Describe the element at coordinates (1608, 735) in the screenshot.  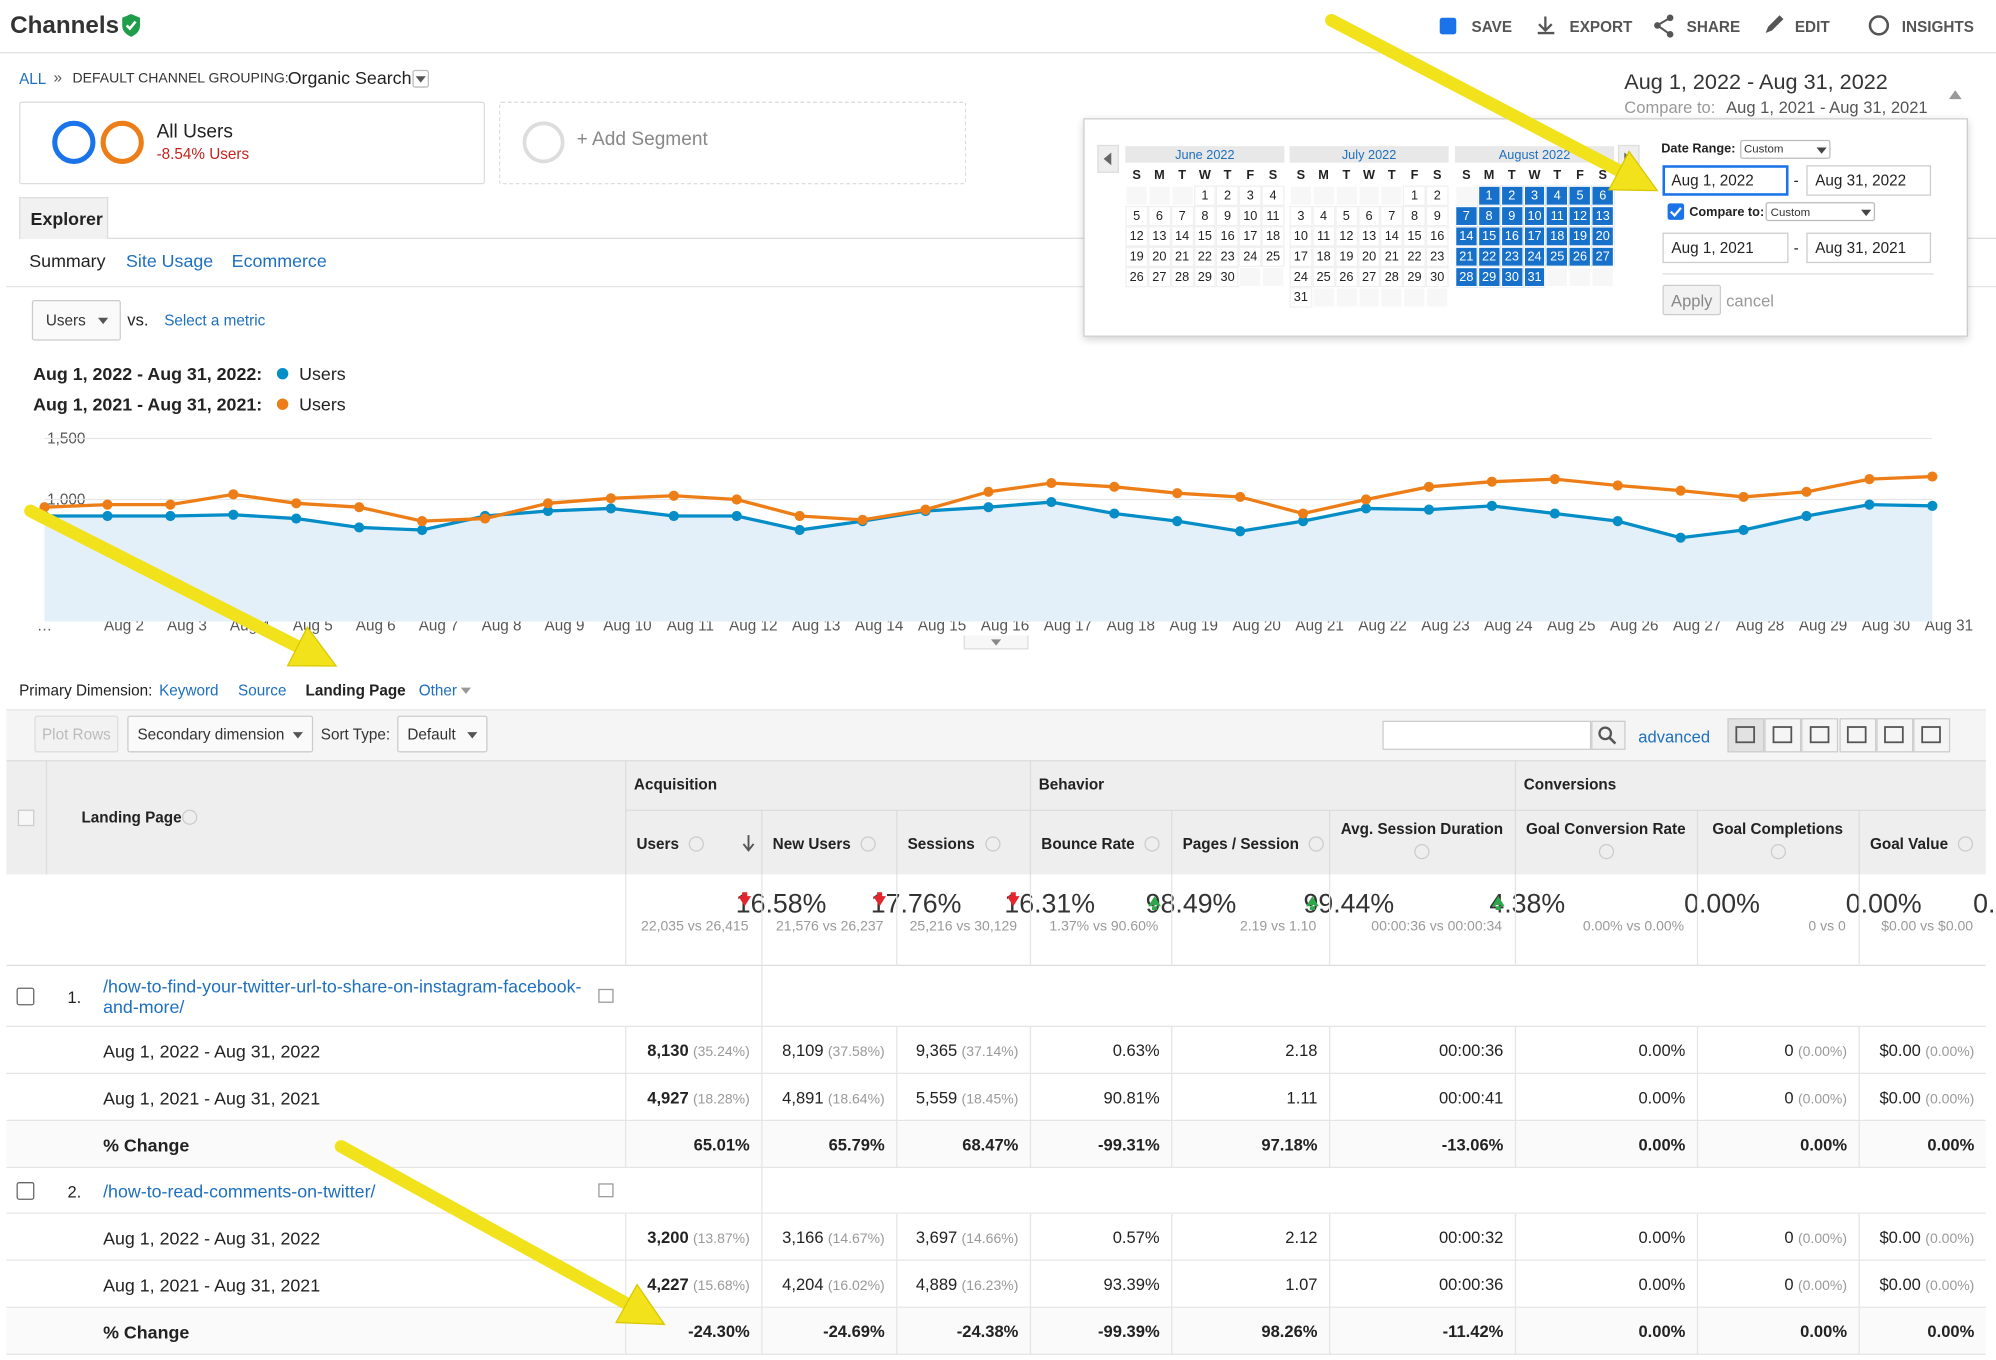
I see `search-button` at that location.